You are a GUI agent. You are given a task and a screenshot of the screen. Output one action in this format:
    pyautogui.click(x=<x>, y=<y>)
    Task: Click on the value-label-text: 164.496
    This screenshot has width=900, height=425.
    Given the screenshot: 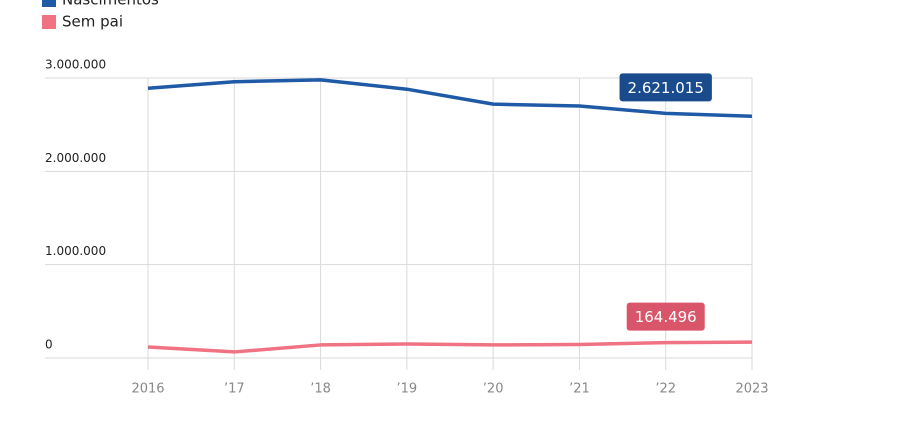 What is the action you would take?
    pyautogui.click(x=666, y=317)
    